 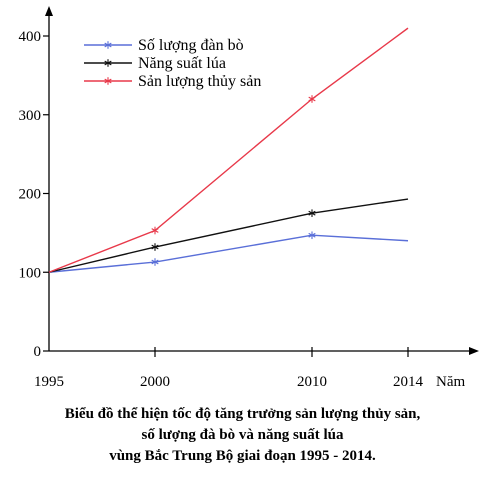 I want to click on caption-line-2: số lượng đà bò và năng suất lúa, so click(x=242, y=435).